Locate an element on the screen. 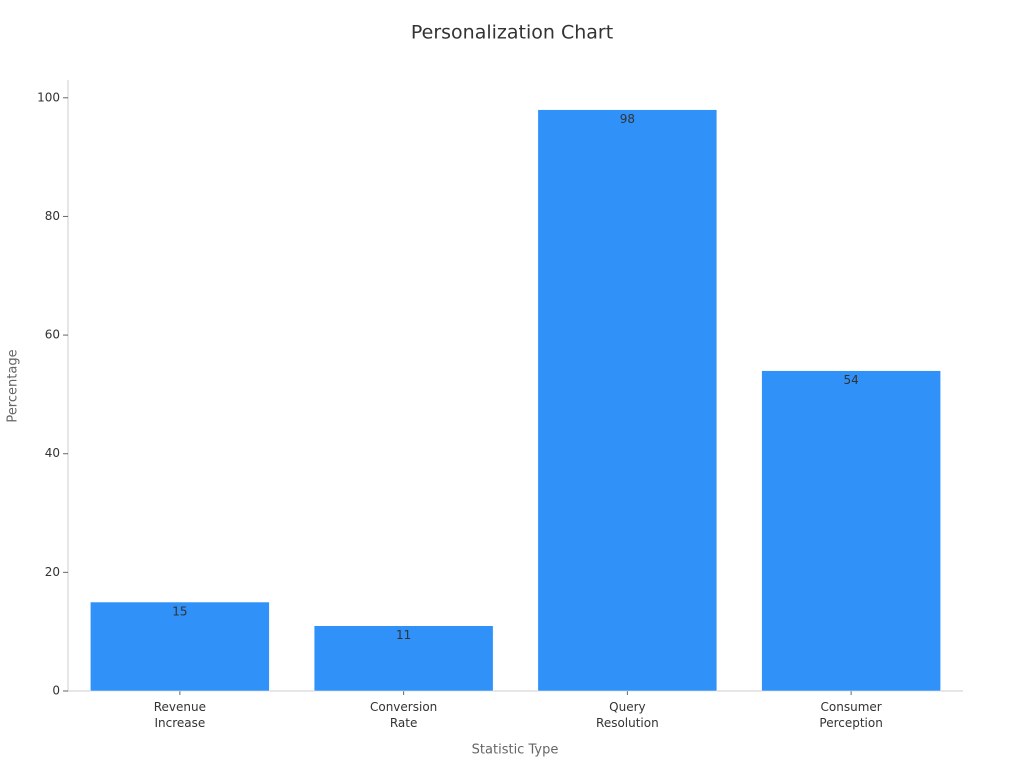 This screenshot has height=768, width=1024. data-label: 98 is located at coordinates (627, 119).